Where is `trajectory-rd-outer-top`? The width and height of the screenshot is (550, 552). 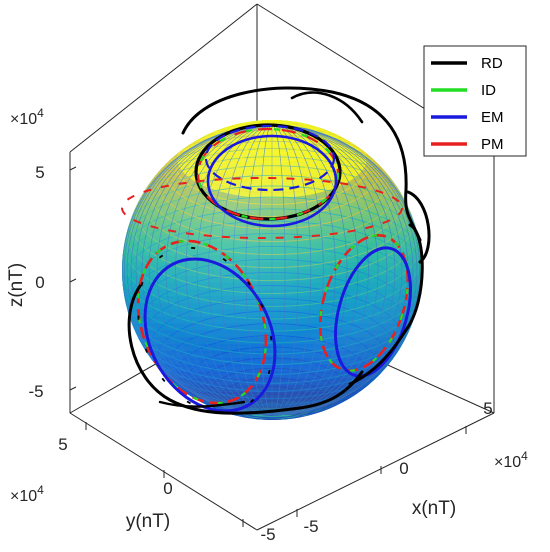 trajectory-rd-outer-top is located at coordinates (301, 164).